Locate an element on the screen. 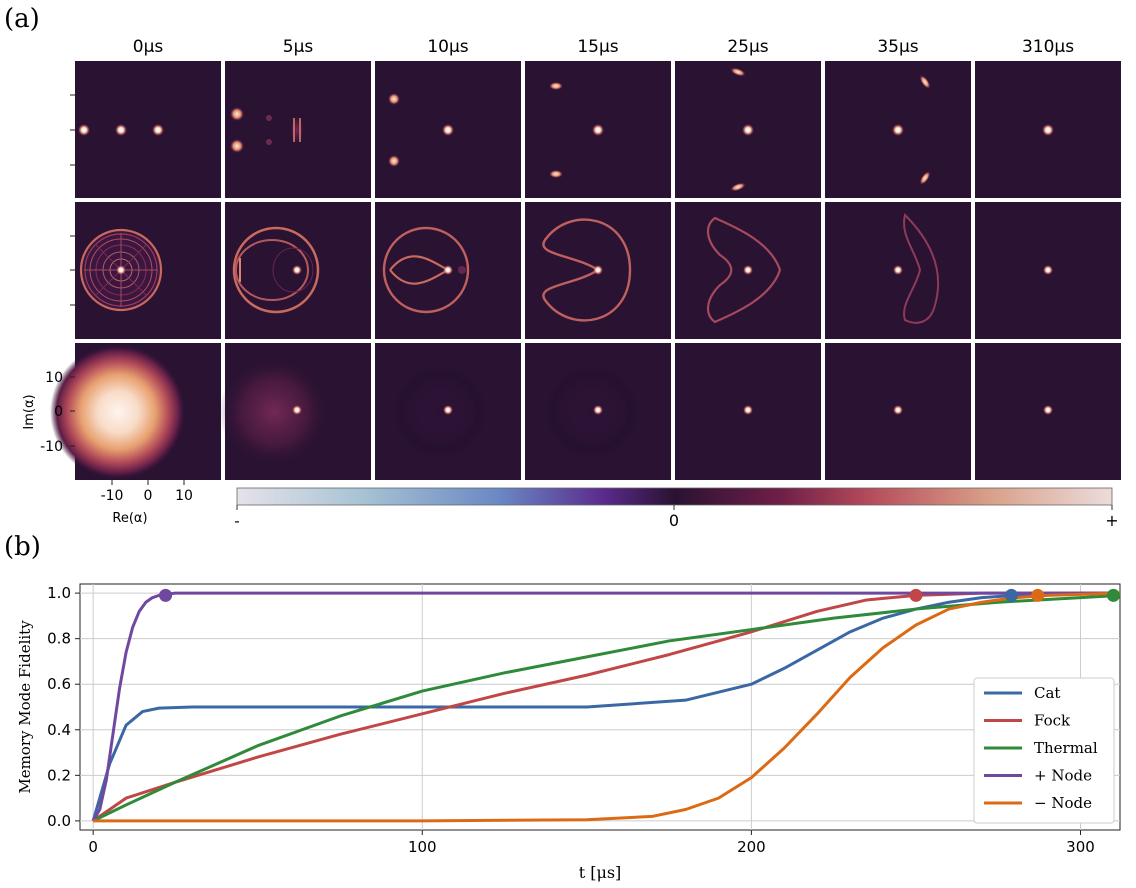 This screenshot has height=888, width=1136. time-label-1: 5μs is located at coordinates (298, 47).